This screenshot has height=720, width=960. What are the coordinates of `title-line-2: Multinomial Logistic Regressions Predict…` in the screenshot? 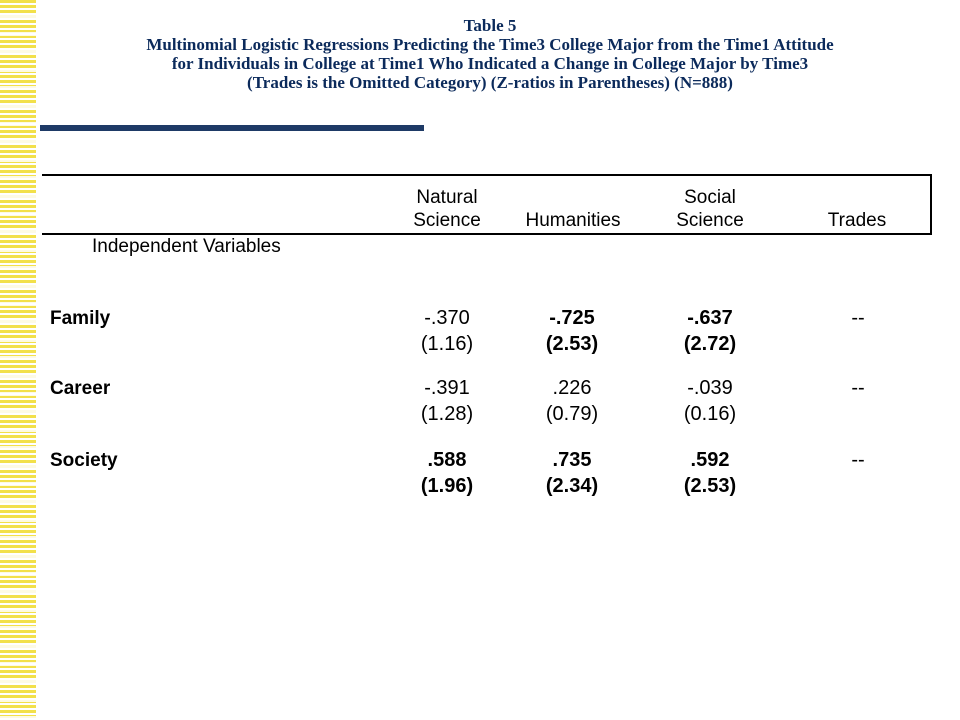 It's located at (490, 44).